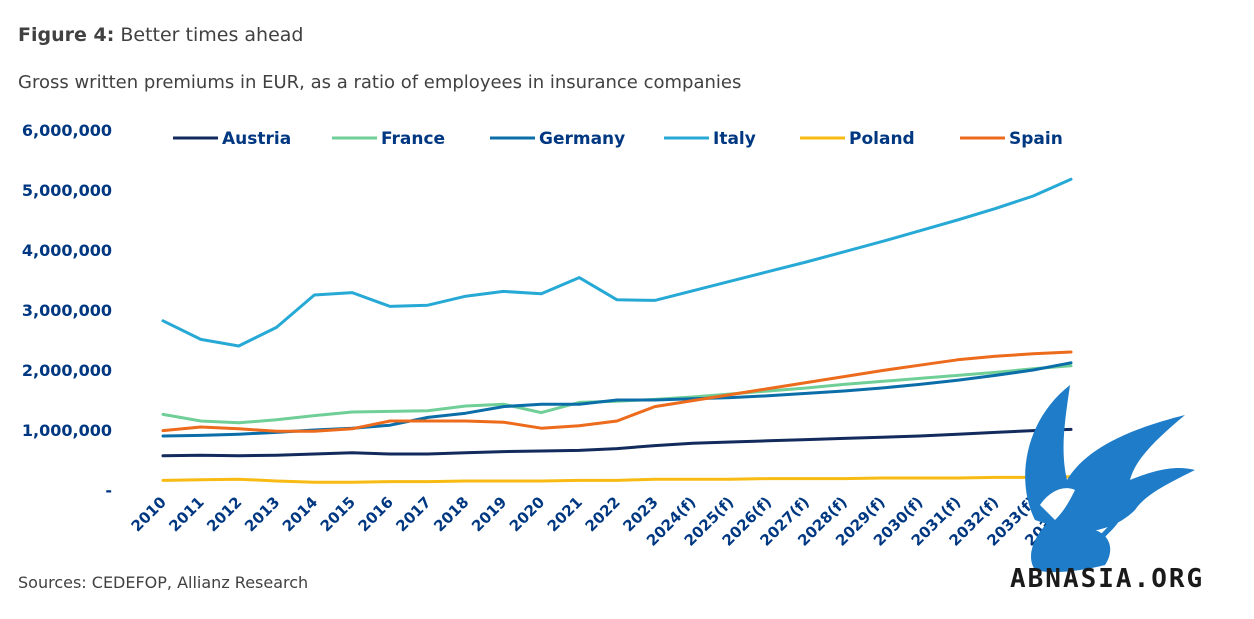 This screenshot has height=619, width=1254. Describe the element at coordinates (67, 430) in the screenshot. I see `y-tick-label: 1,000,000` at that location.